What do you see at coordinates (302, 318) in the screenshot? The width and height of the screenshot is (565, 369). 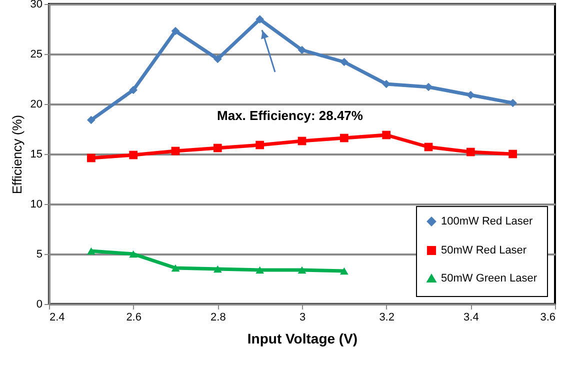 I see `x-tick-label: 3` at bounding box center [302, 318].